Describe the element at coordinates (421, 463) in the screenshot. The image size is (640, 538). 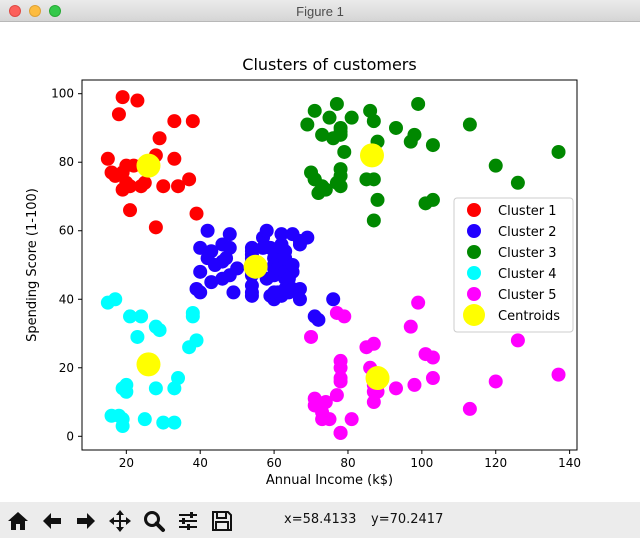
I see `x-tick-label: 100` at that location.